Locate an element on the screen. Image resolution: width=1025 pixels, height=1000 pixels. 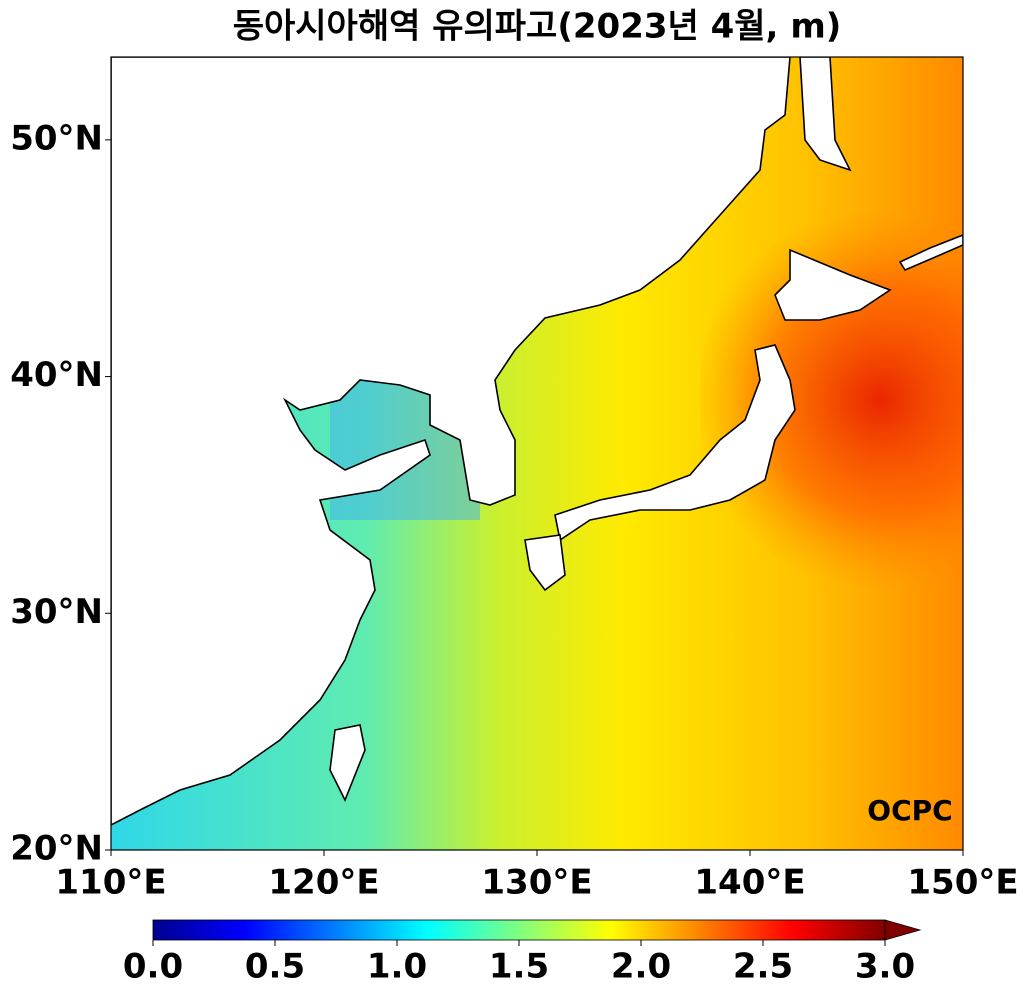
x-tick-label: 130°E is located at coordinates (536, 883).